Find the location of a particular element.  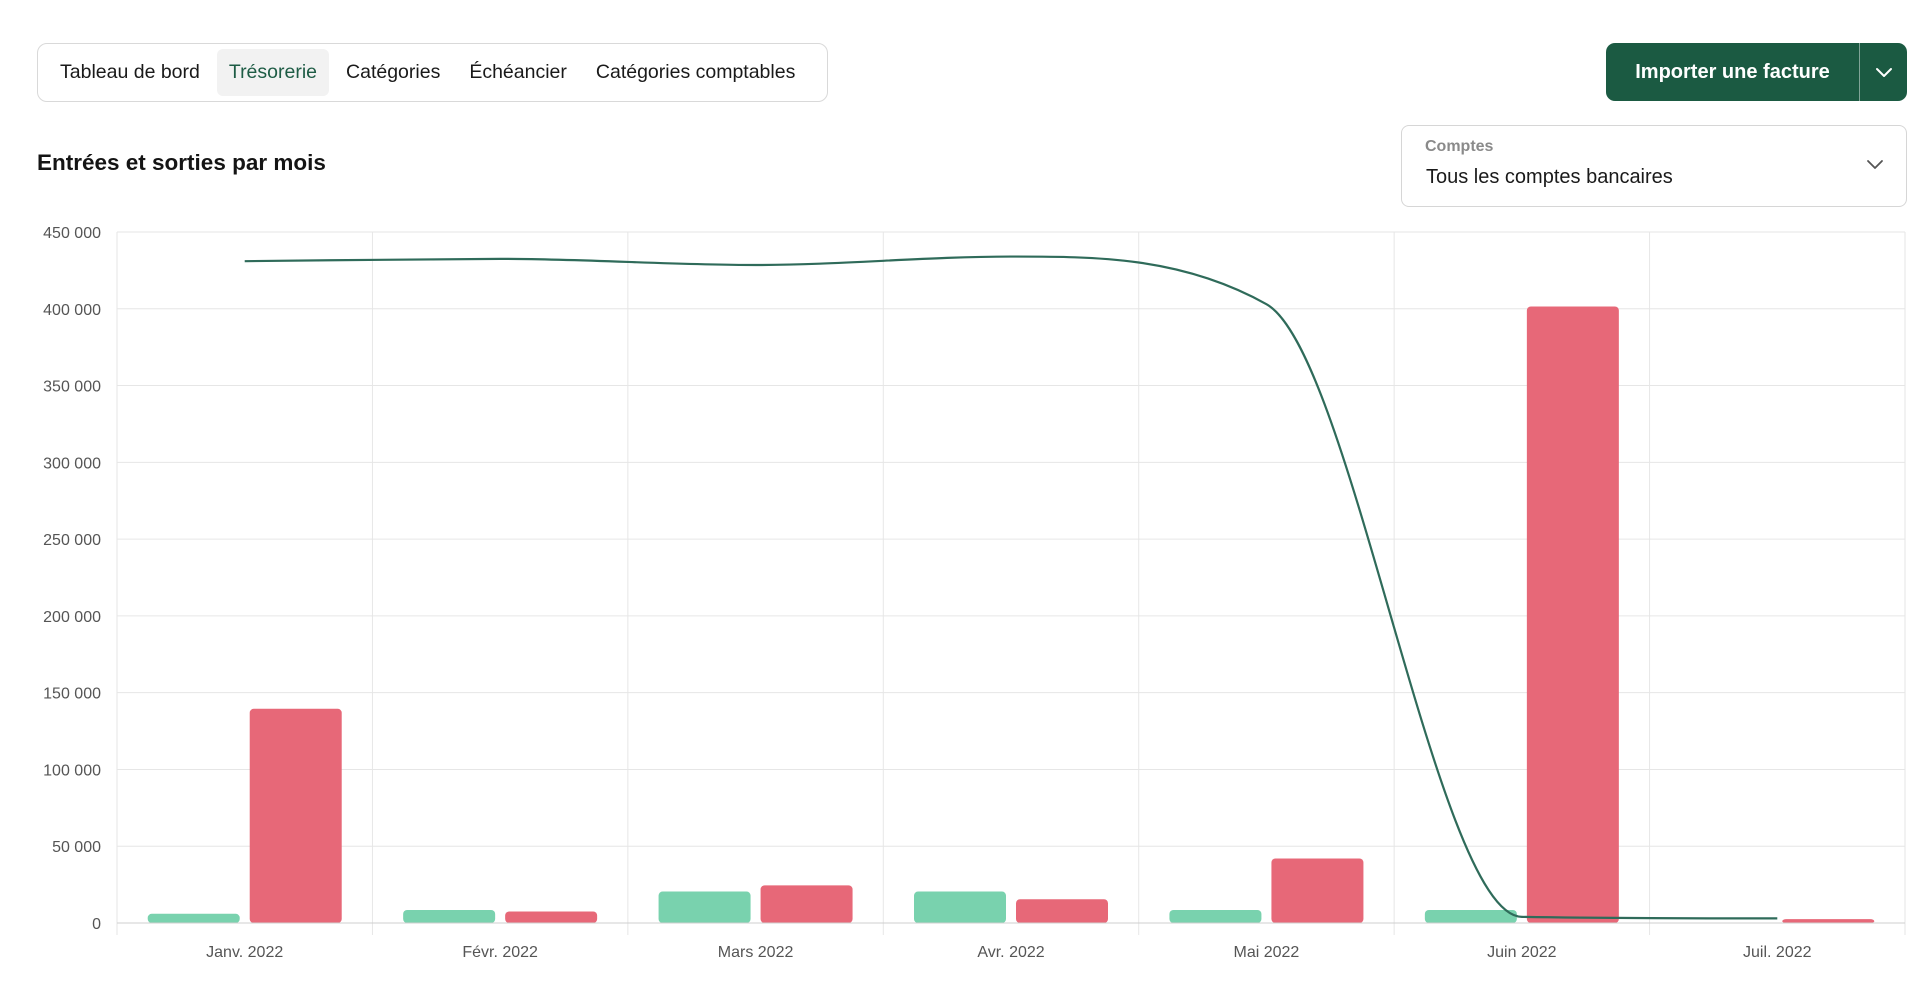

x-tick-label: Avr. 2022 is located at coordinates (1010, 952).